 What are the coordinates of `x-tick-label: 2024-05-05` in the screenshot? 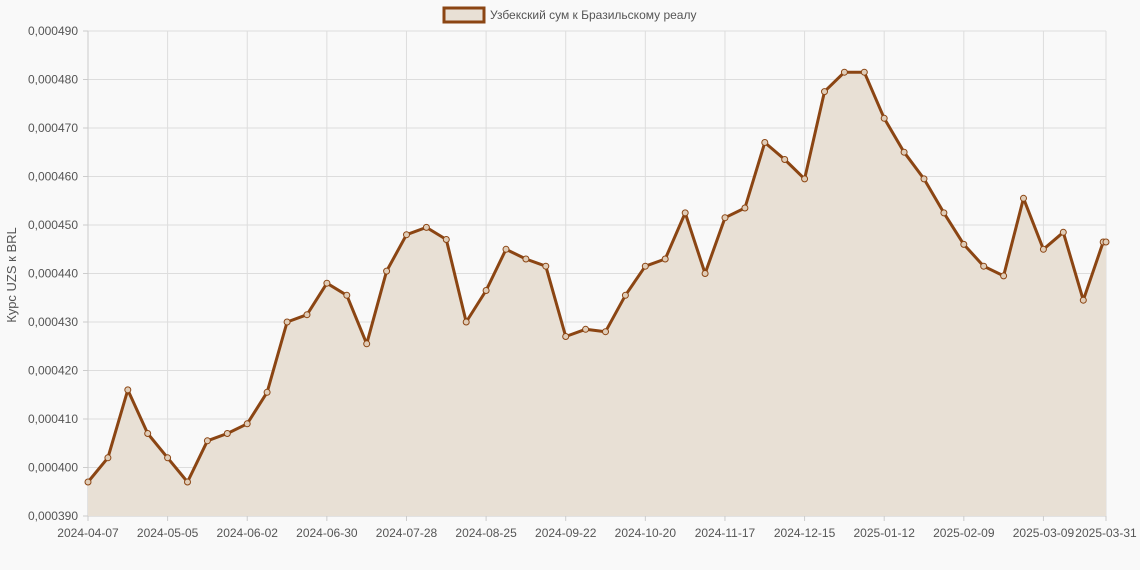 It's located at (168, 533).